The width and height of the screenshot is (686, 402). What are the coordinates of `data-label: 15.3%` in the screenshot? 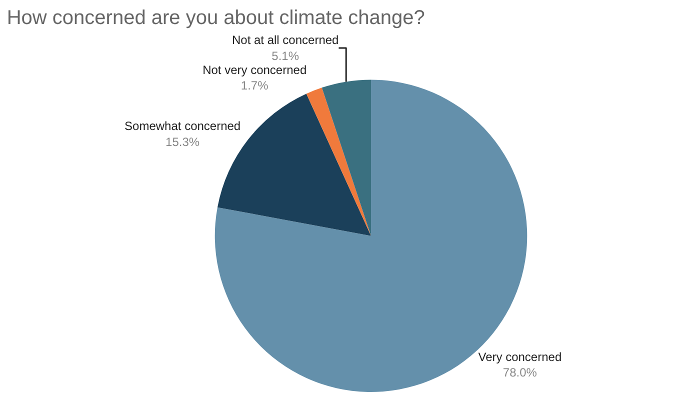 It's located at (183, 141).